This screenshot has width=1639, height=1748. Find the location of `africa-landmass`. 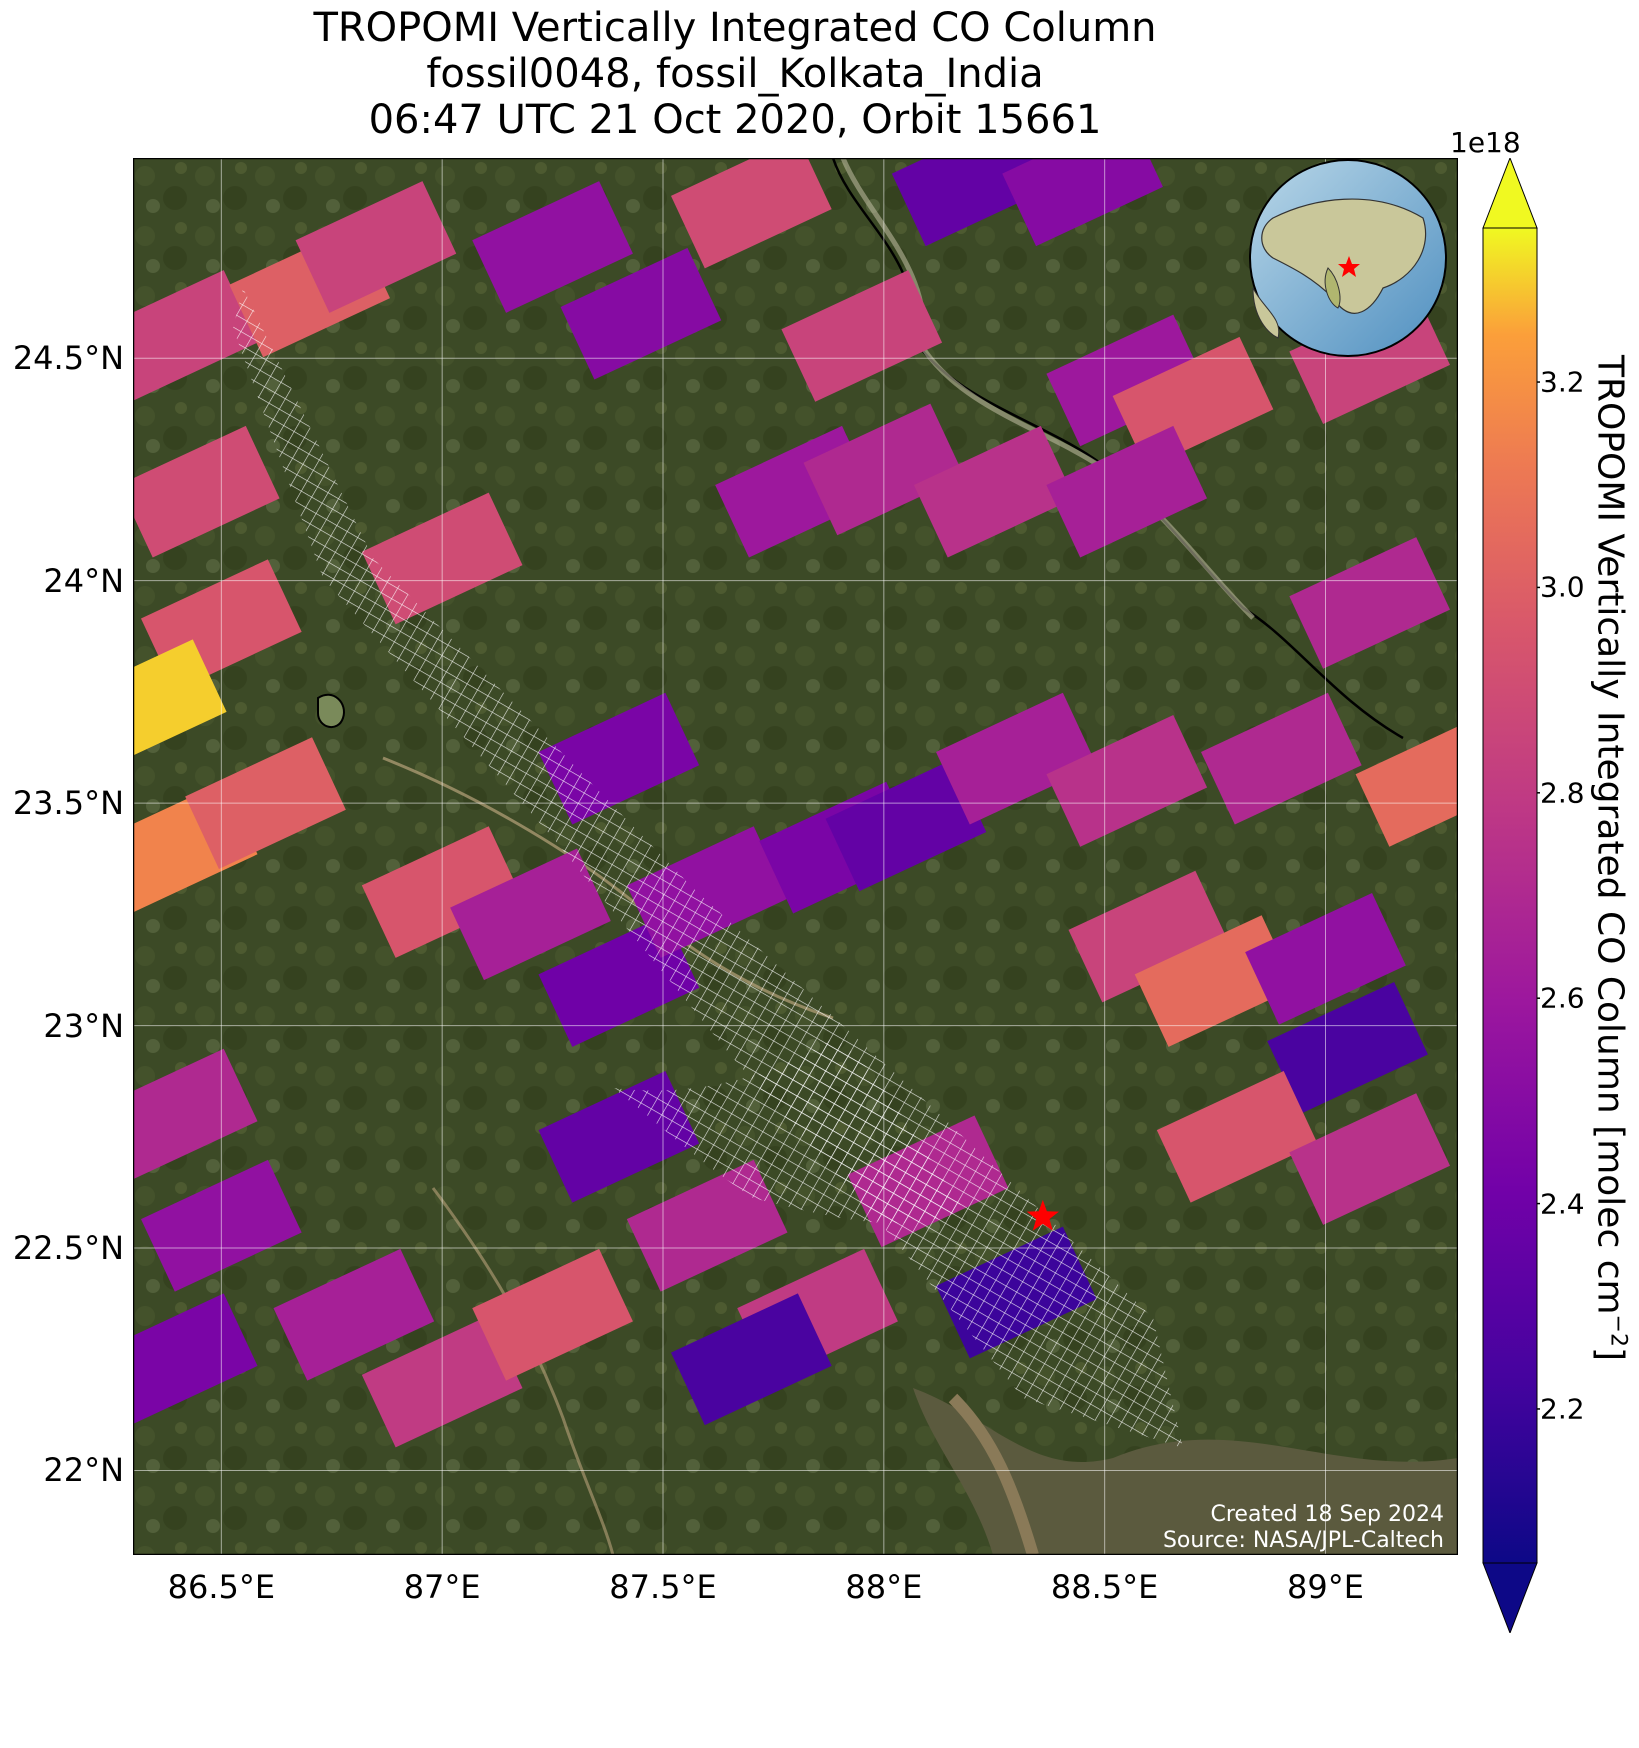

africa-landmass is located at coordinates (1266, 313).